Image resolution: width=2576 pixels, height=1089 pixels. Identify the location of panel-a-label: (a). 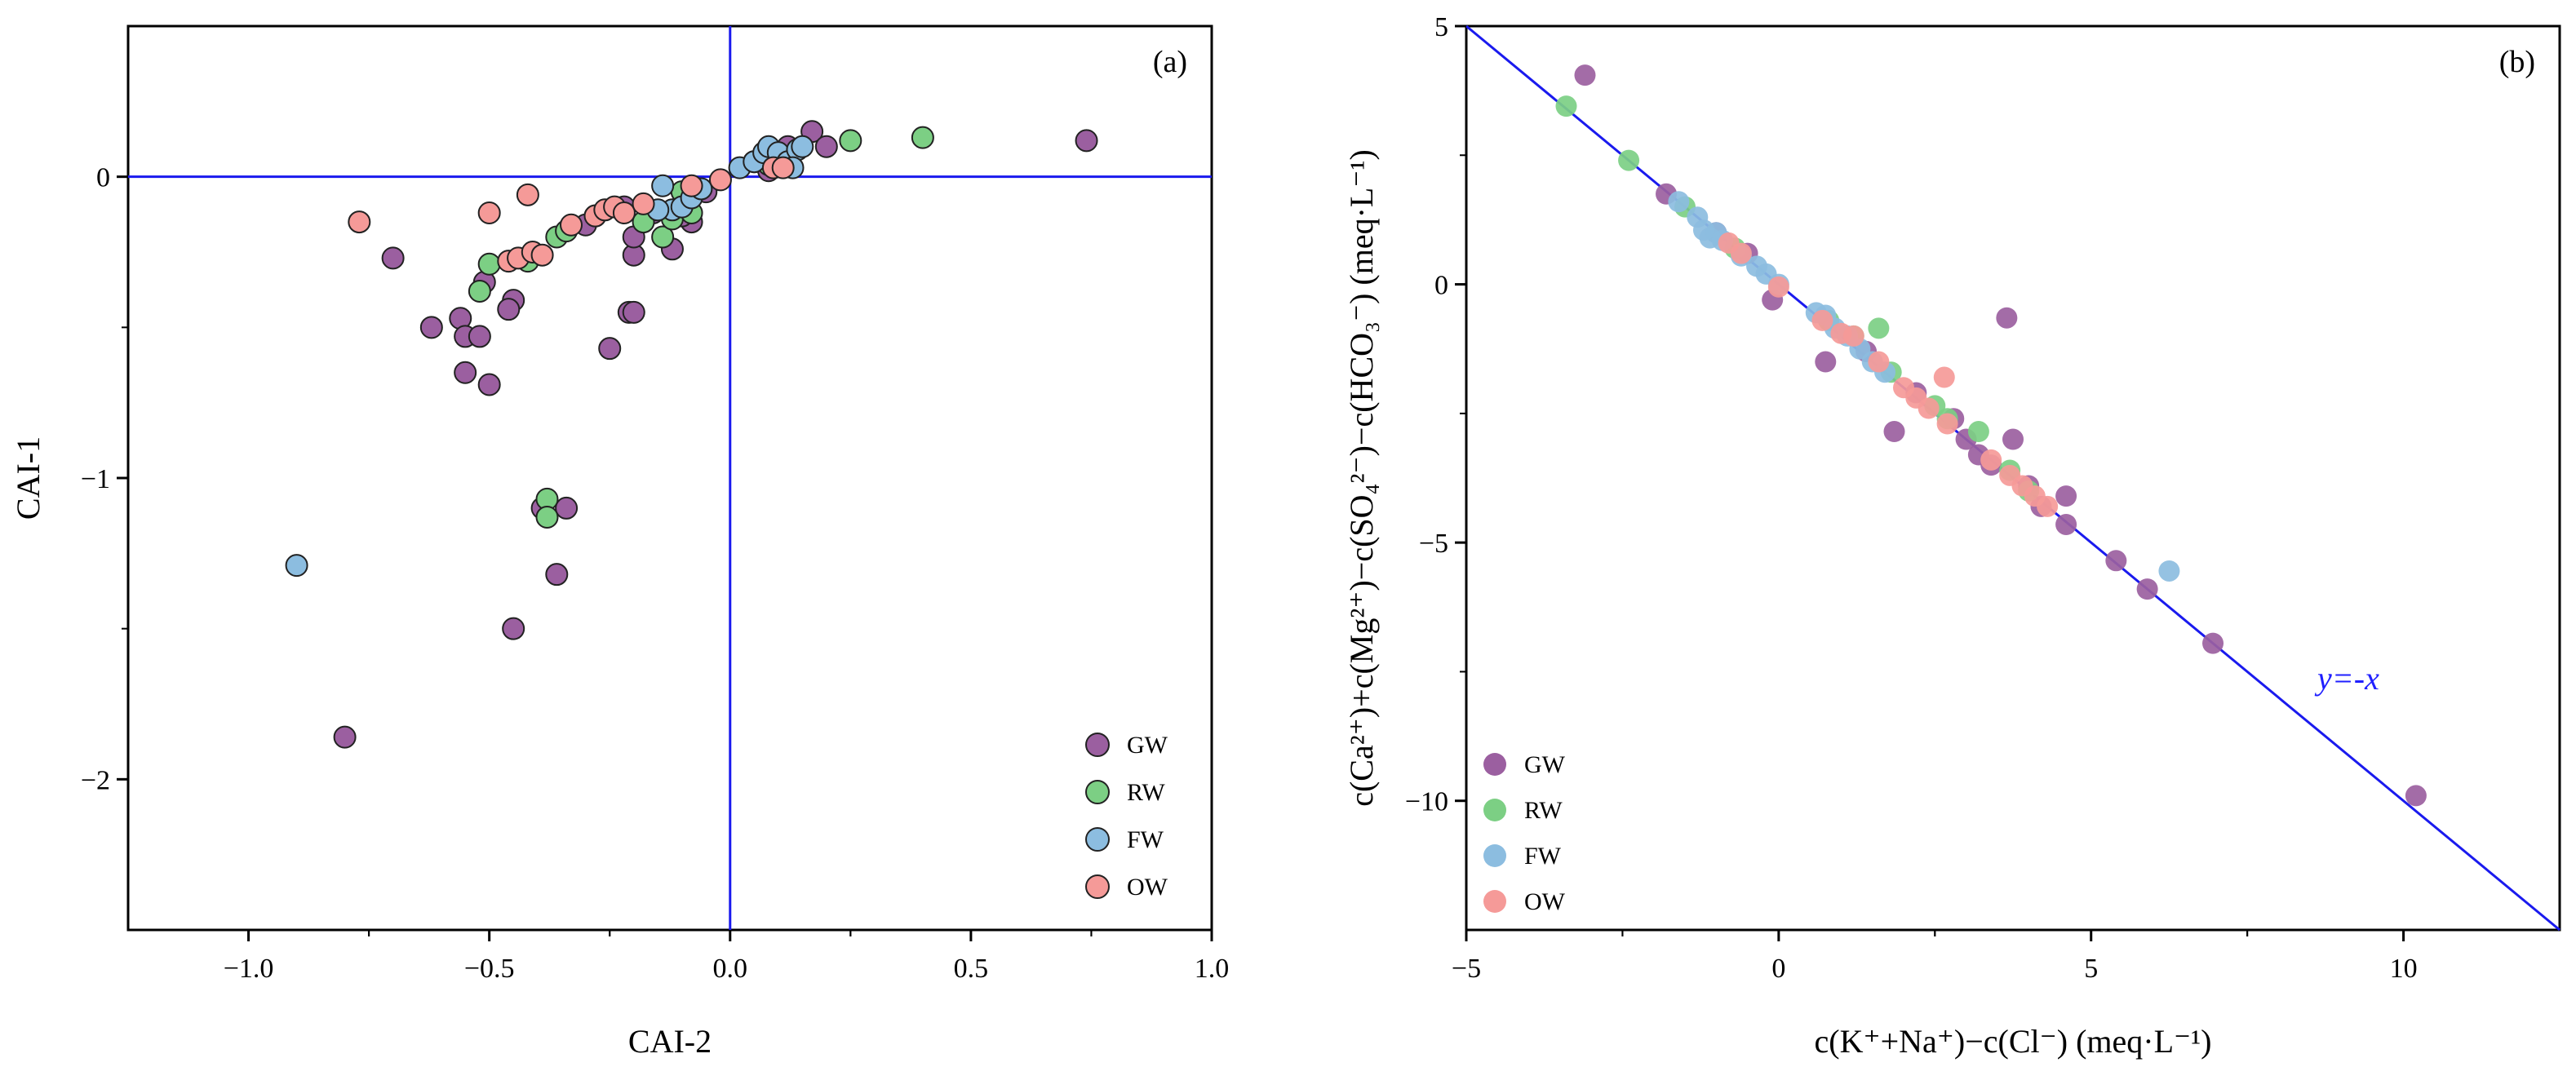
(1170, 62).